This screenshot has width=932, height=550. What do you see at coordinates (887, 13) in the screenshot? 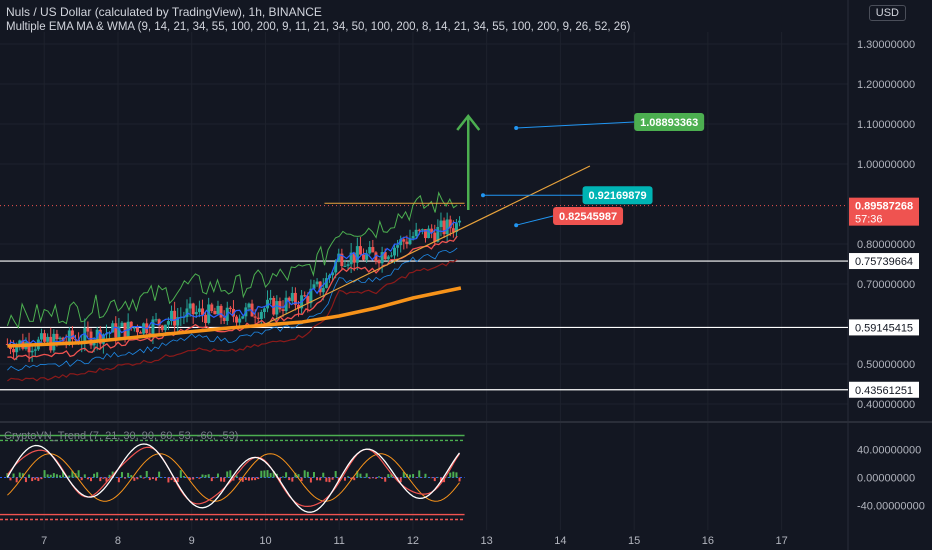
I see `currency-button: USD` at bounding box center [887, 13].